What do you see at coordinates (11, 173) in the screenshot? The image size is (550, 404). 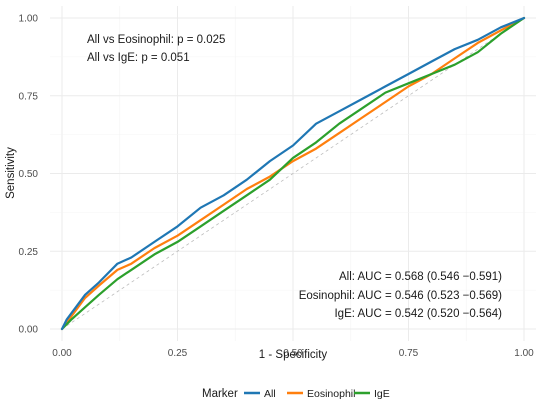 I see `y-axis-title: Sensitivity` at bounding box center [11, 173].